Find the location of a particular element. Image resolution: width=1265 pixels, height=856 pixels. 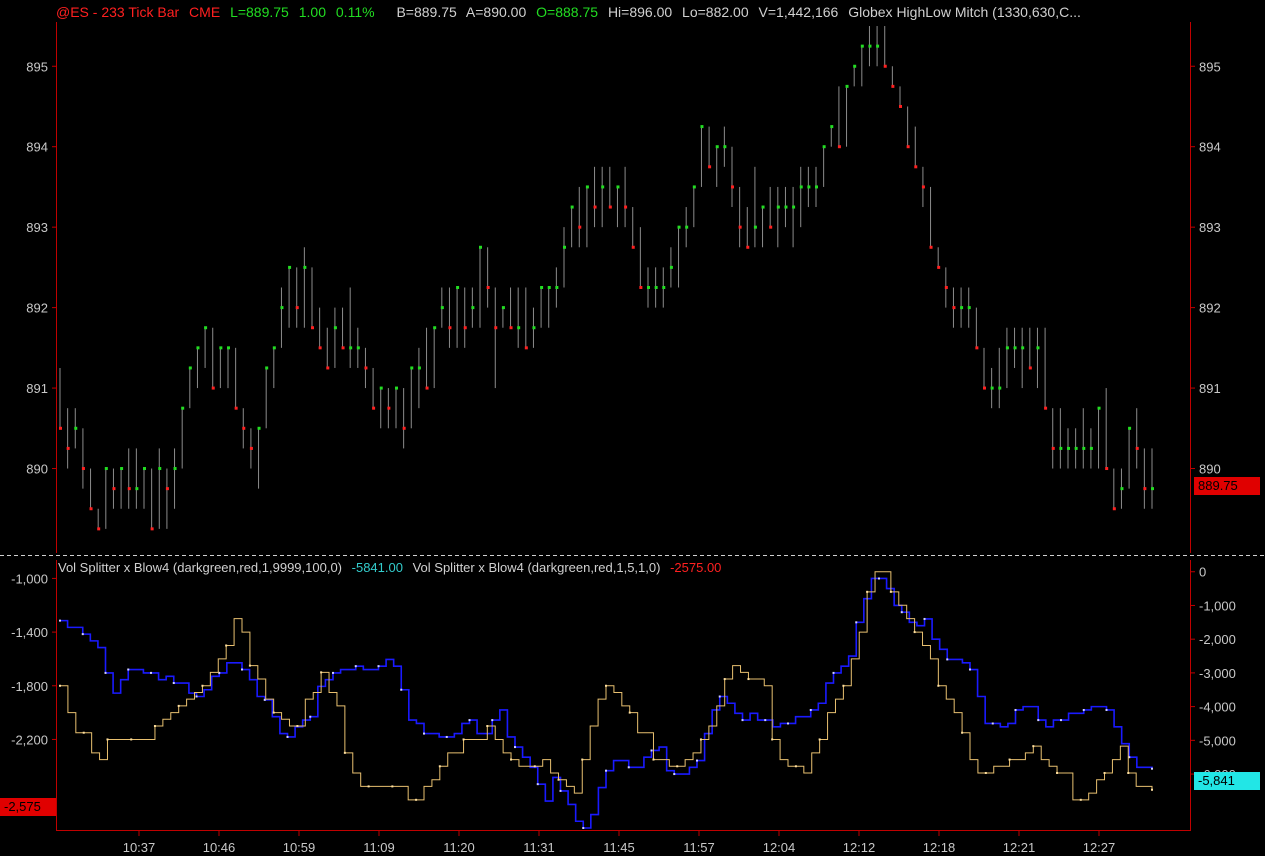

last-price: L=889.75 is located at coordinates (259, 12).